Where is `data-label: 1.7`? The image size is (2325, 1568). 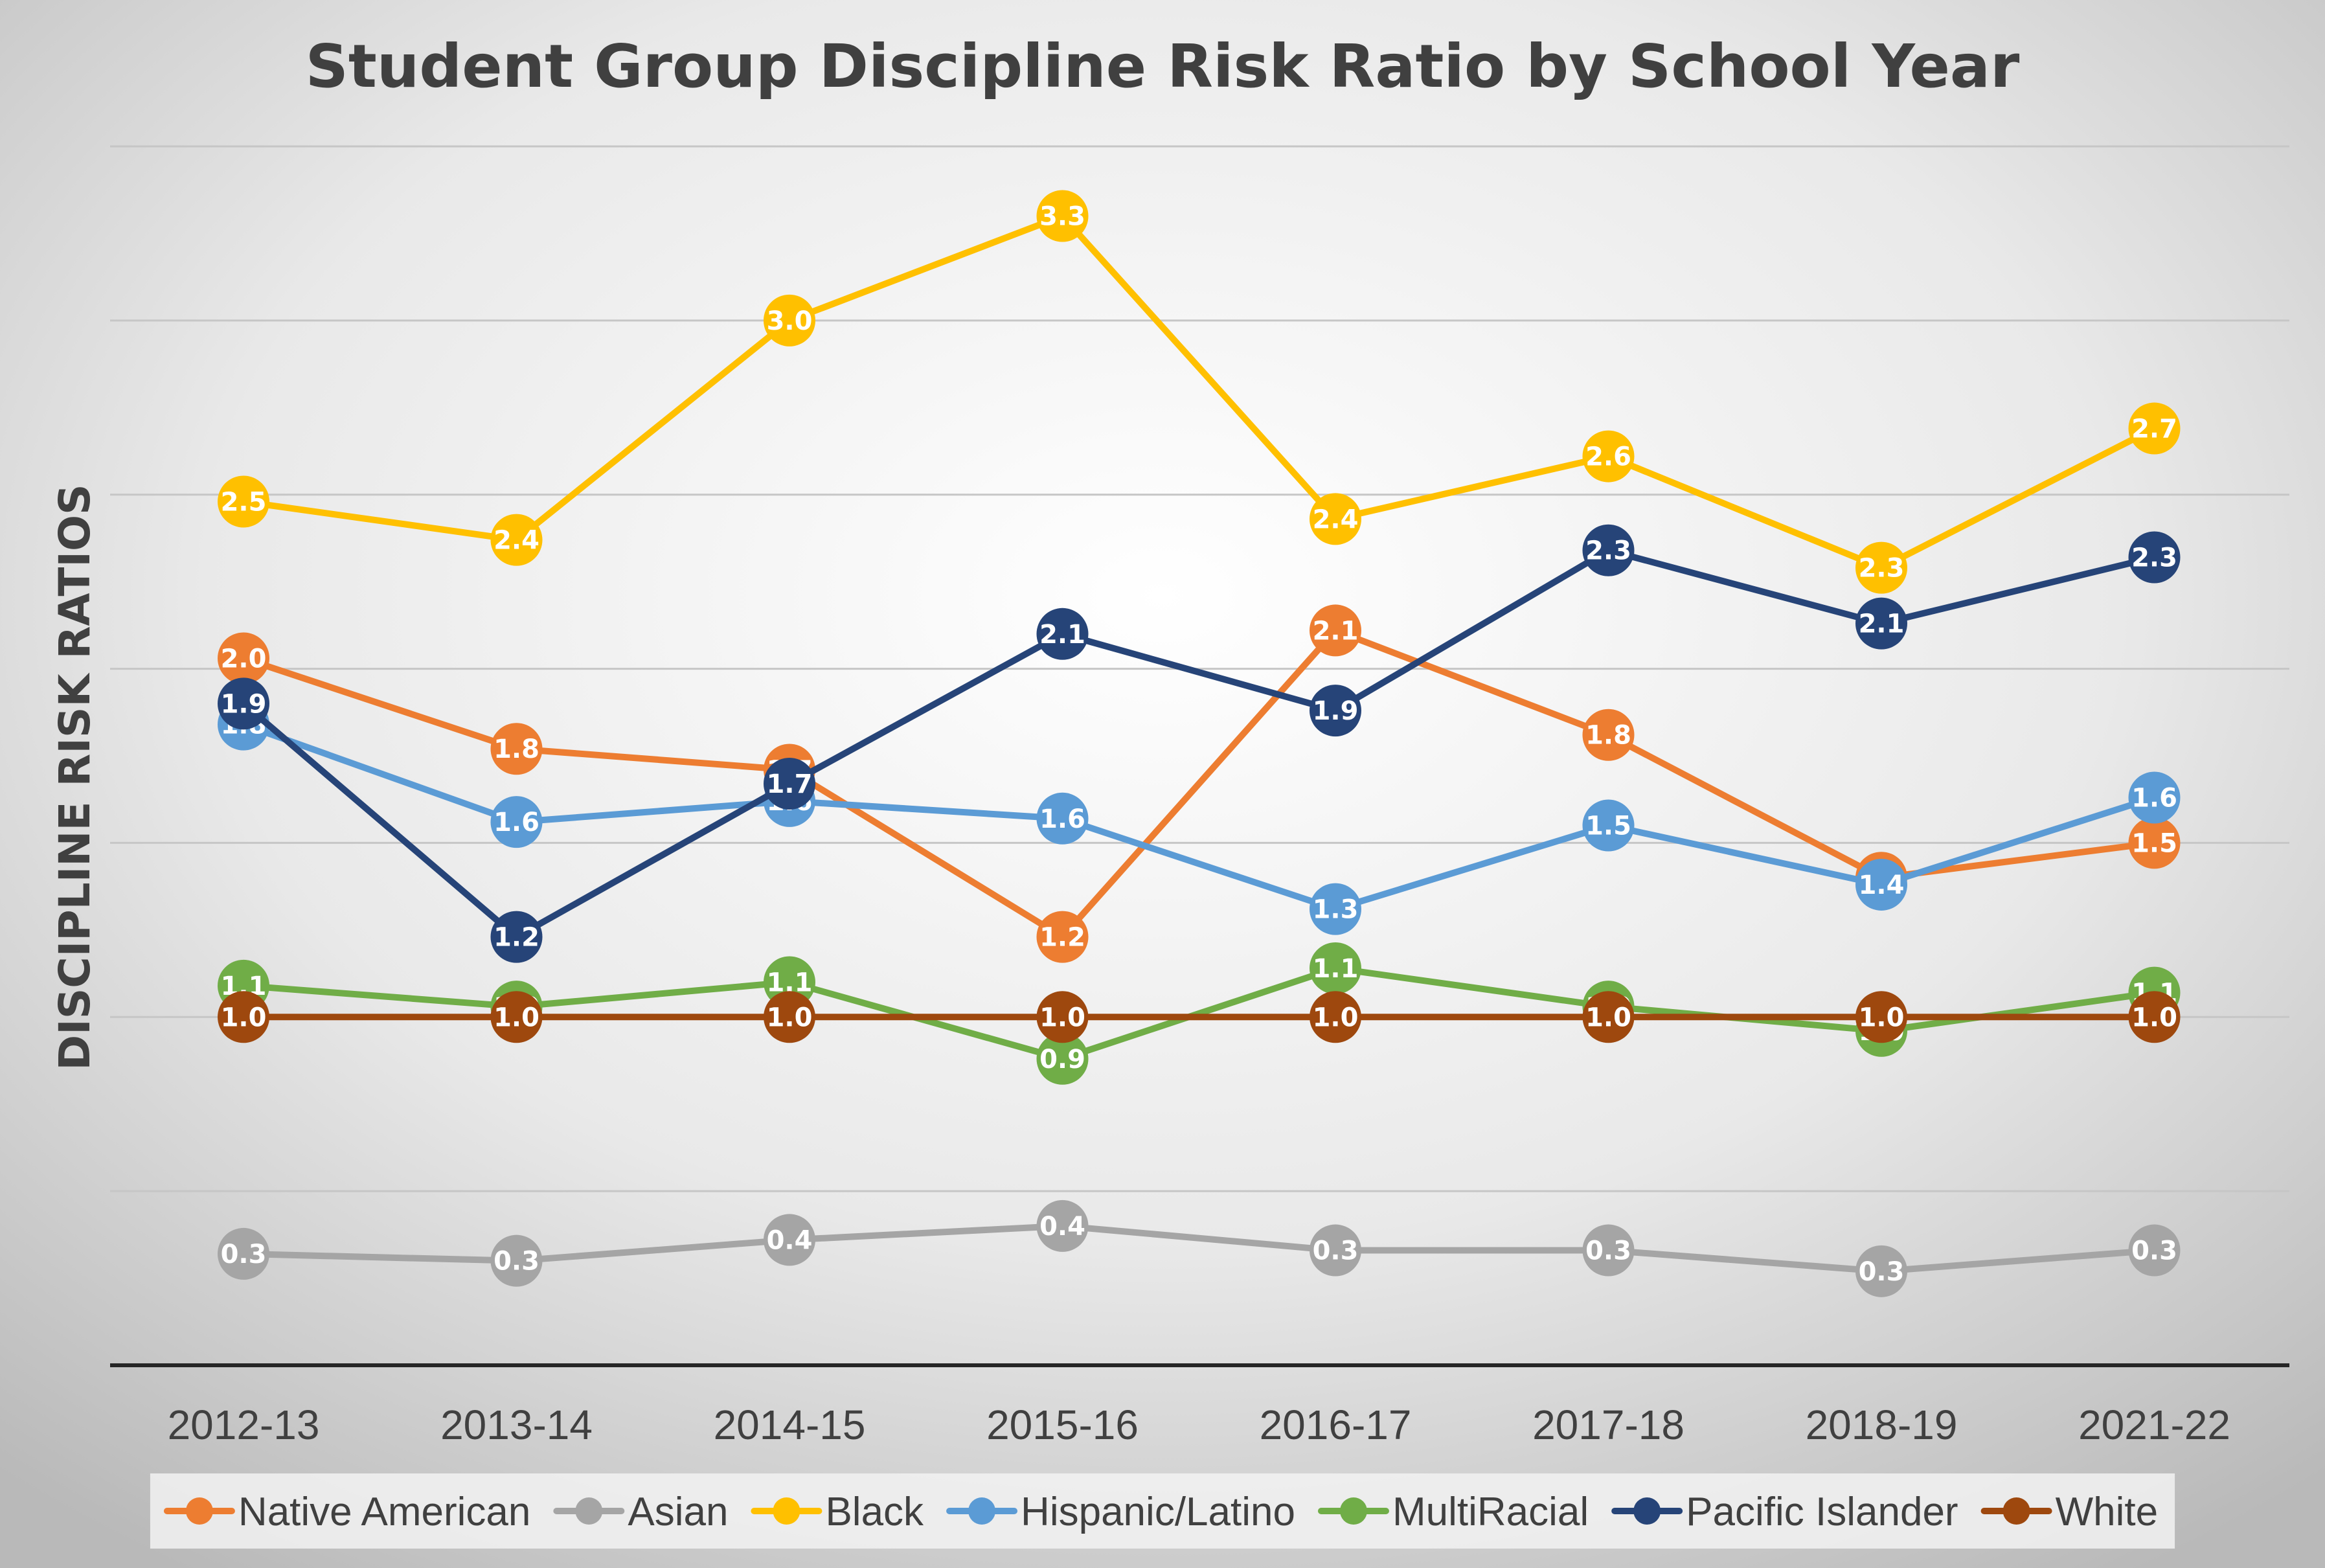
data-label: 1.7 is located at coordinates (790, 784).